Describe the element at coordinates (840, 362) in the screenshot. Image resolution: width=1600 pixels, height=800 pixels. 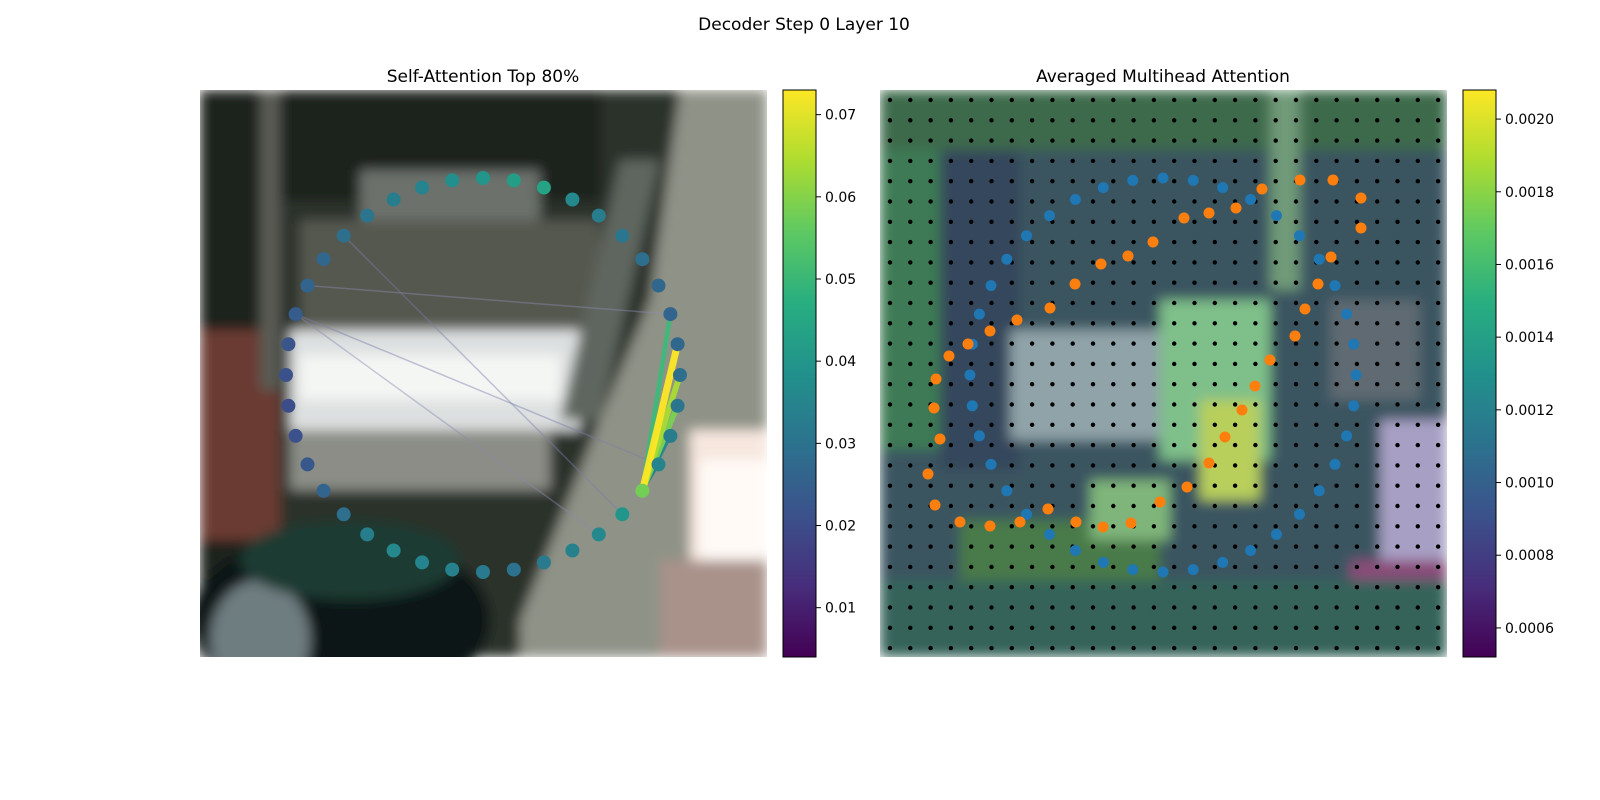
I see `colorbar-tick-label: 0.04` at that location.